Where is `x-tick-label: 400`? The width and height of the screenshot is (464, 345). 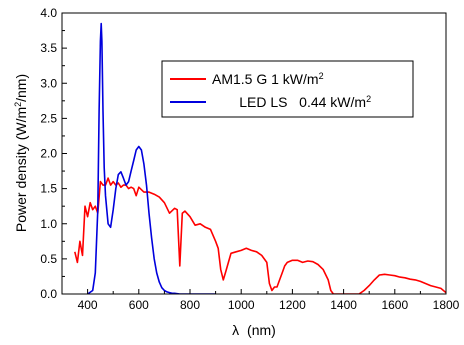 x-tick-label: 400 is located at coordinates (88, 305).